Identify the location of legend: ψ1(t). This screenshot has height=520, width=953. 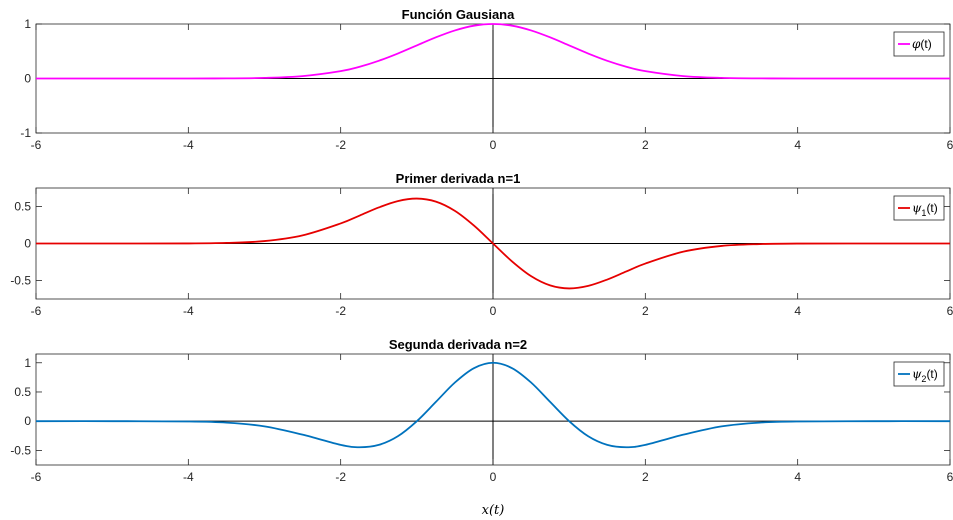
(919, 208).